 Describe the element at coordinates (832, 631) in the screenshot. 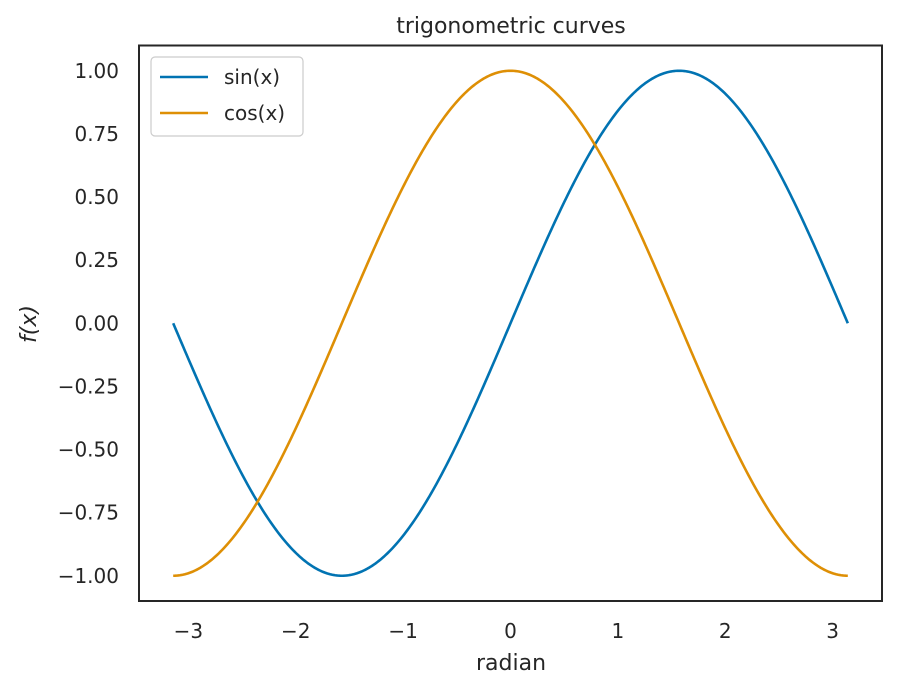

I see `x-tick-label: 3` at that location.